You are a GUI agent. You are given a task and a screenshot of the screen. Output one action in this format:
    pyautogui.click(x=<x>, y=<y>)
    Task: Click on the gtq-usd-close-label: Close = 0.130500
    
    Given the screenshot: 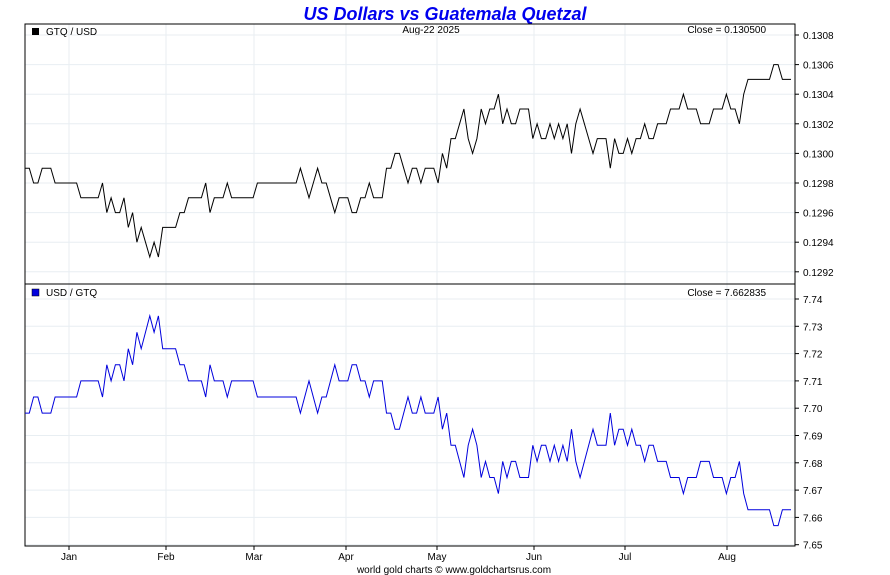 What is the action you would take?
    pyautogui.click(x=726, y=30)
    